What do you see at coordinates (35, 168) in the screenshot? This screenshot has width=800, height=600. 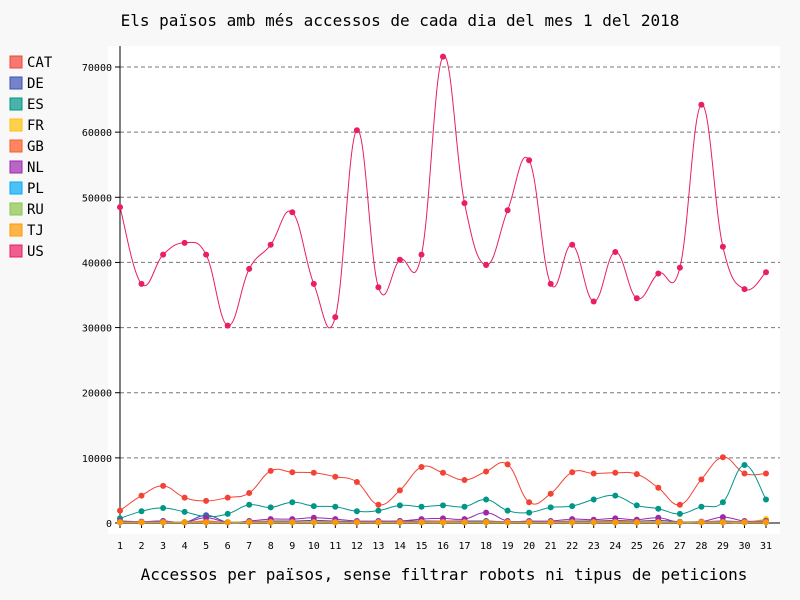 I see `legend-label-nl: NL` at bounding box center [35, 168].